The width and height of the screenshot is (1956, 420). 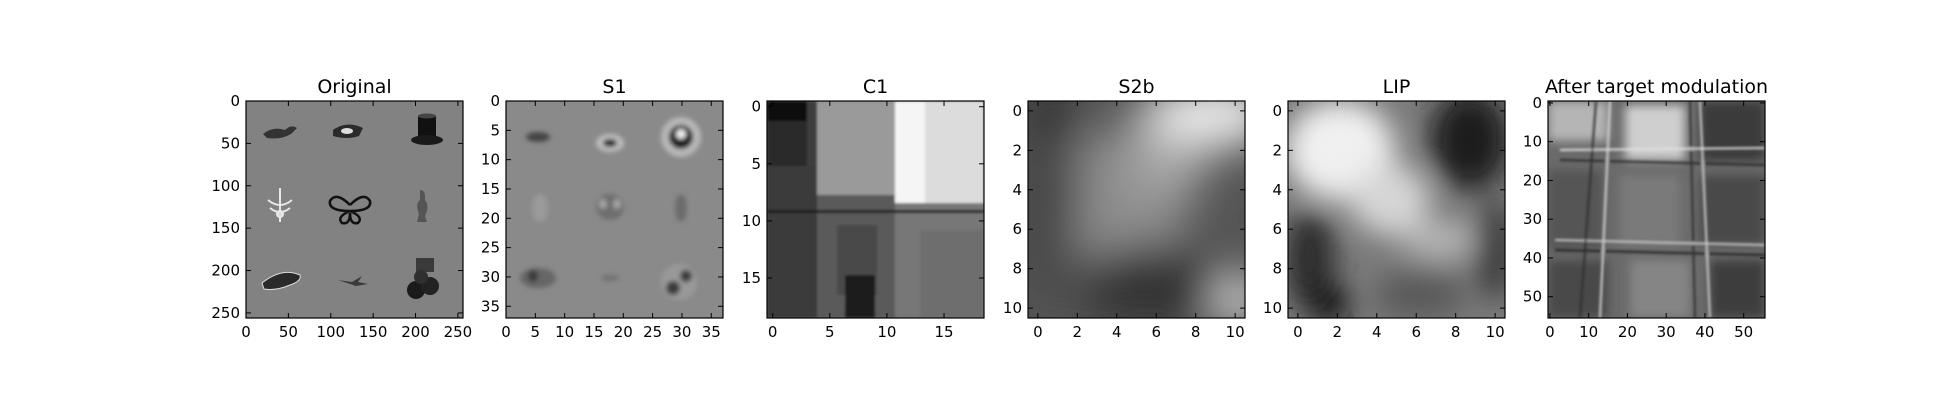 I want to click on panel-original, so click(x=354, y=209).